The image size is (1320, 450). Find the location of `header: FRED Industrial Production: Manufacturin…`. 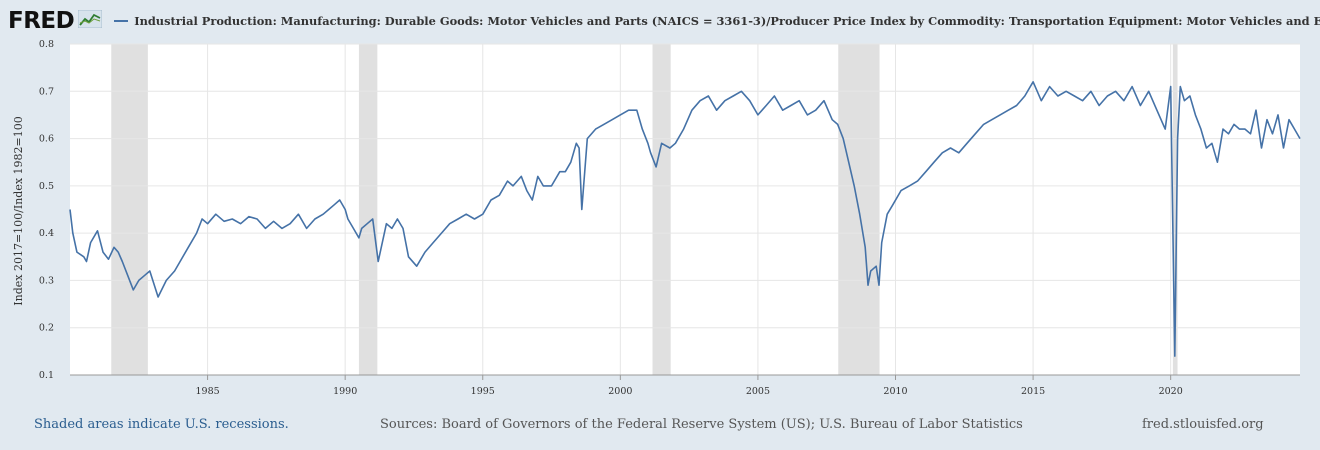

header: FRED Industrial Production: Manufacturin… is located at coordinates (664, 21).